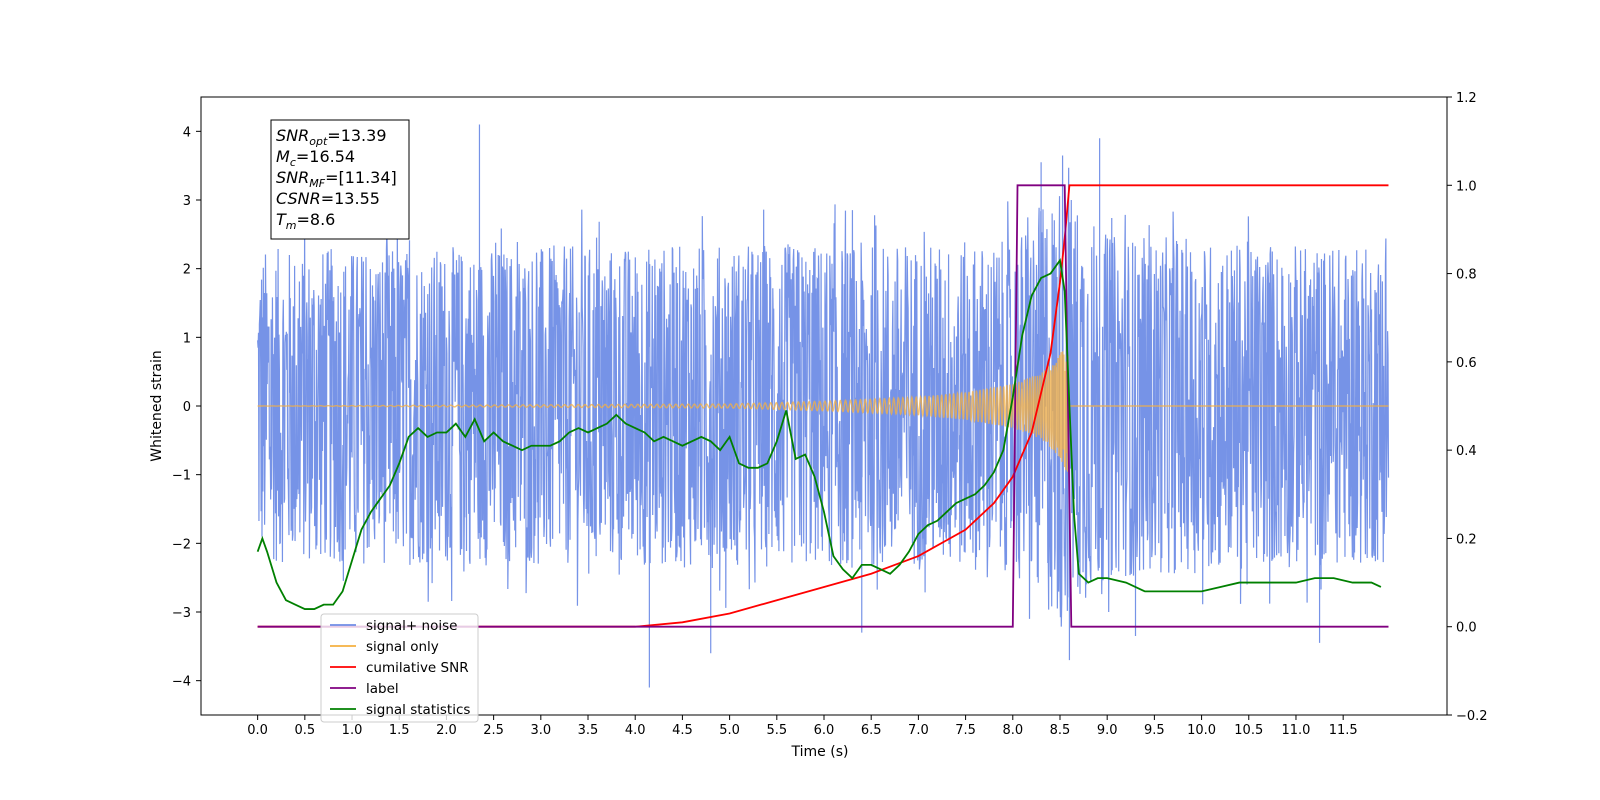  What do you see at coordinates (918, 730) in the screenshot?
I see `x-tick-label: 7.0` at bounding box center [918, 730].